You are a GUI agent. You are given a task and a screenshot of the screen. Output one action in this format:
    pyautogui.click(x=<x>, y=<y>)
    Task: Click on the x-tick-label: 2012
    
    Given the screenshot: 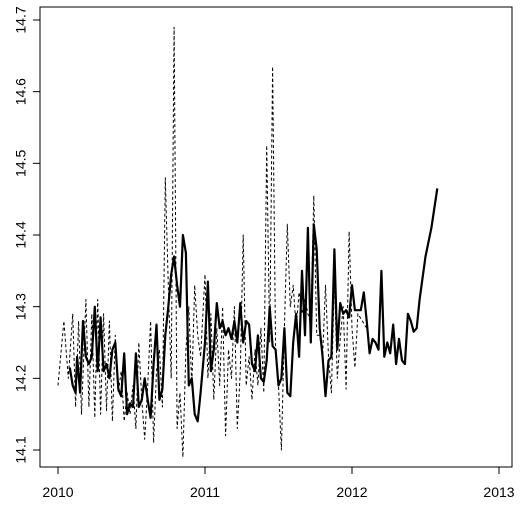 What is the action you would take?
    pyautogui.click(x=351, y=492)
    